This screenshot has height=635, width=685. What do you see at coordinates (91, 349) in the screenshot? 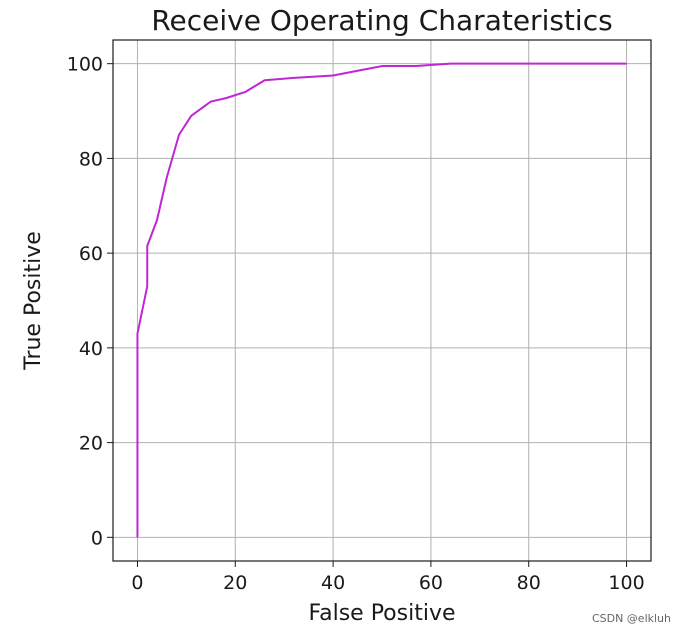
I see `y-tick-label: 40` at bounding box center [91, 349].